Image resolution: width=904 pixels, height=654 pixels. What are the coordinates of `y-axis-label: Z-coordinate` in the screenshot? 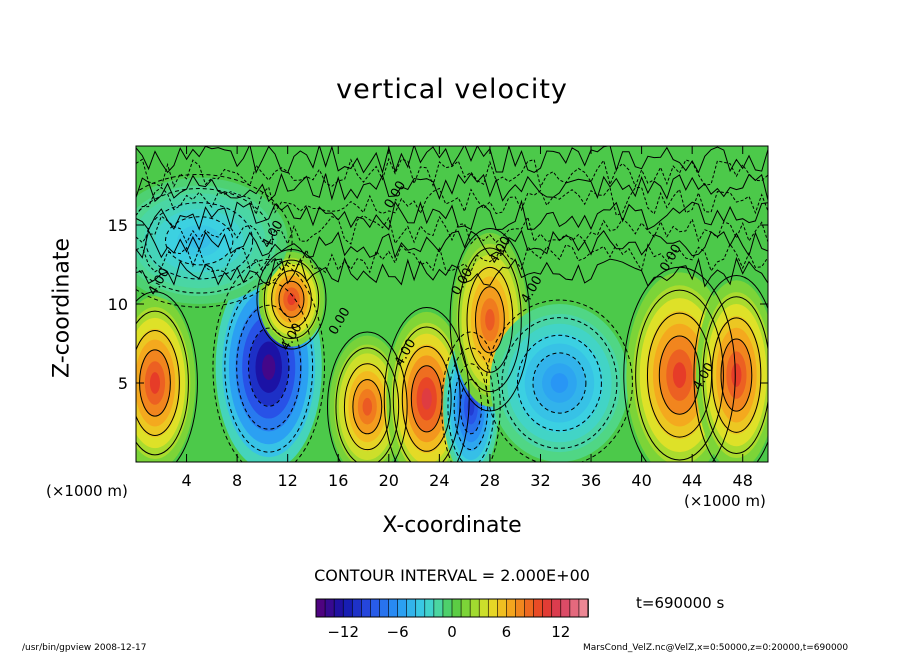 It's located at (62, 308).